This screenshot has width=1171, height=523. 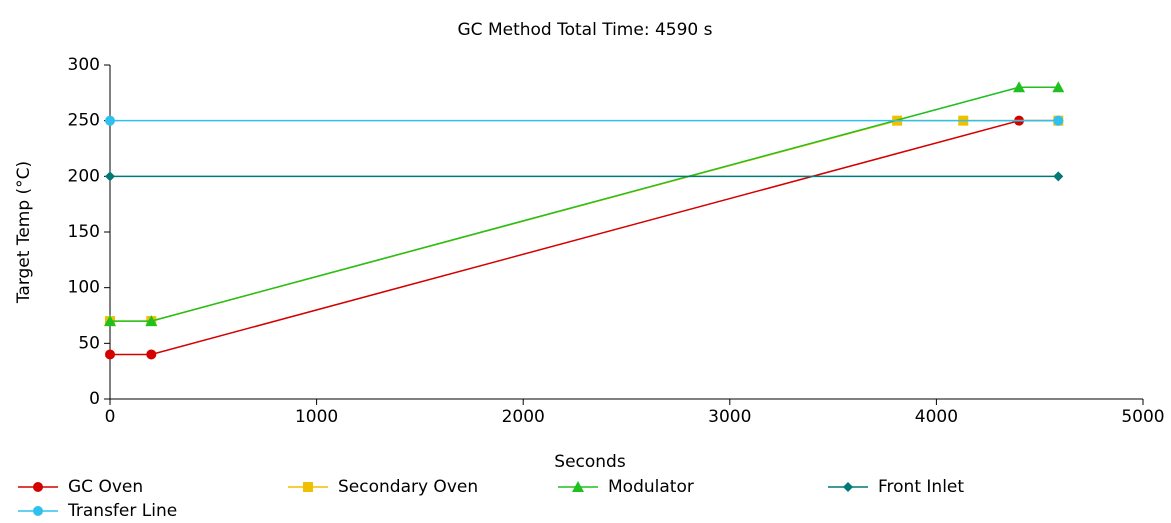 What do you see at coordinates (24, 232) in the screenshot?
I see `y-axis-label: Target Temp (°C)` at bounding box center [24, 232].